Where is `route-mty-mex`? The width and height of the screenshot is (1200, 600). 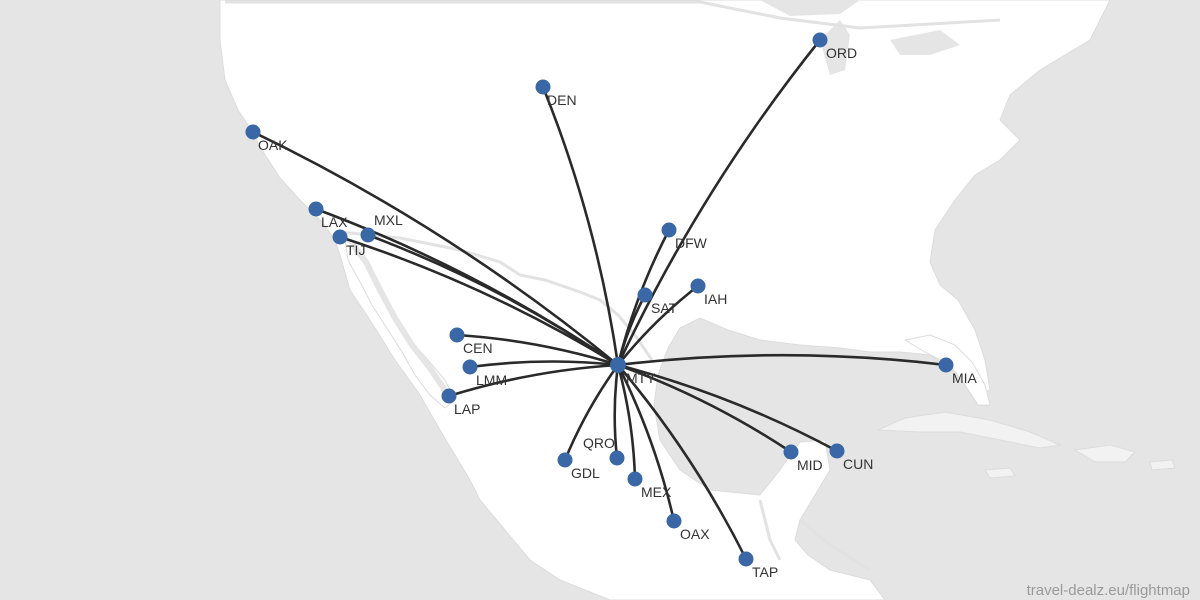 route-mty-mex is located at coordinates (626, 422).